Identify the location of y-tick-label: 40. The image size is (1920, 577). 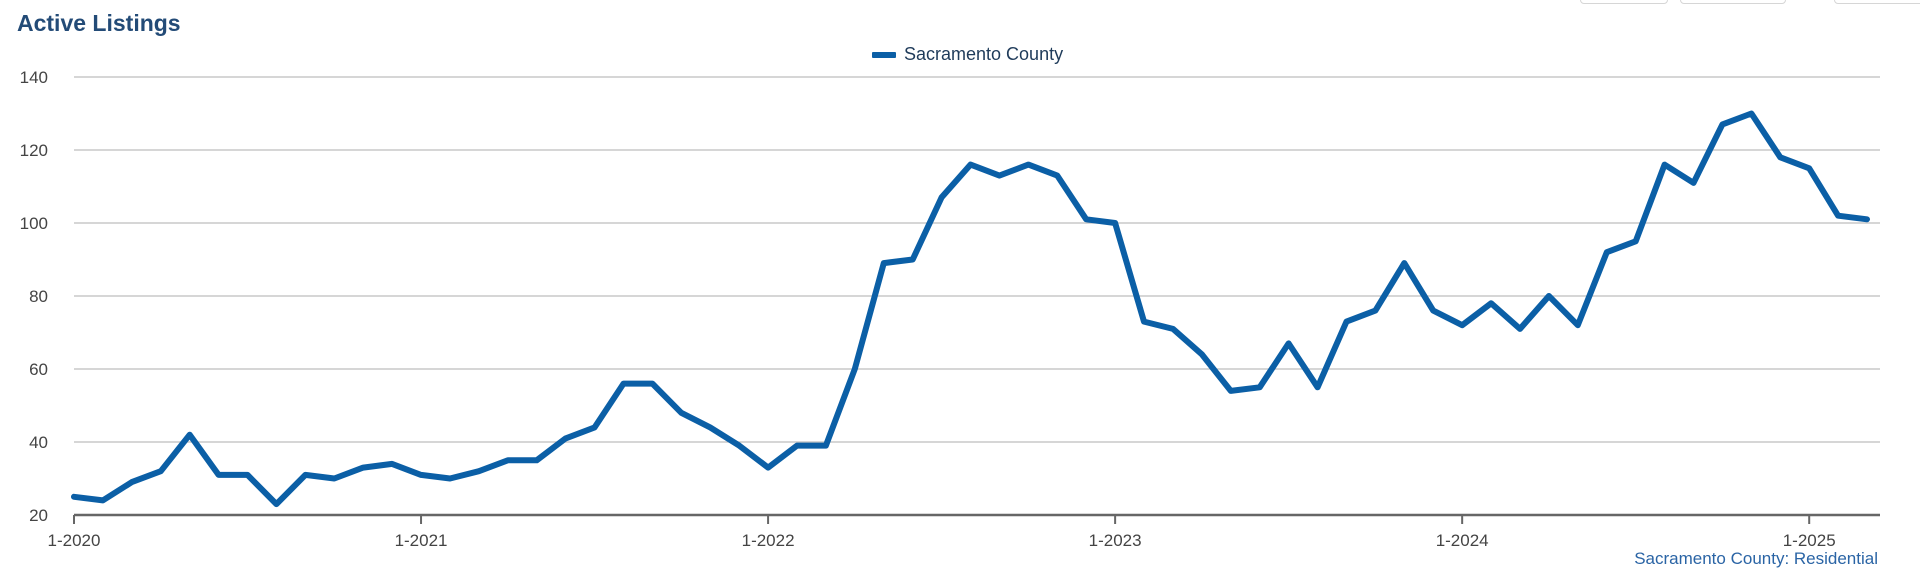
(38, 442).